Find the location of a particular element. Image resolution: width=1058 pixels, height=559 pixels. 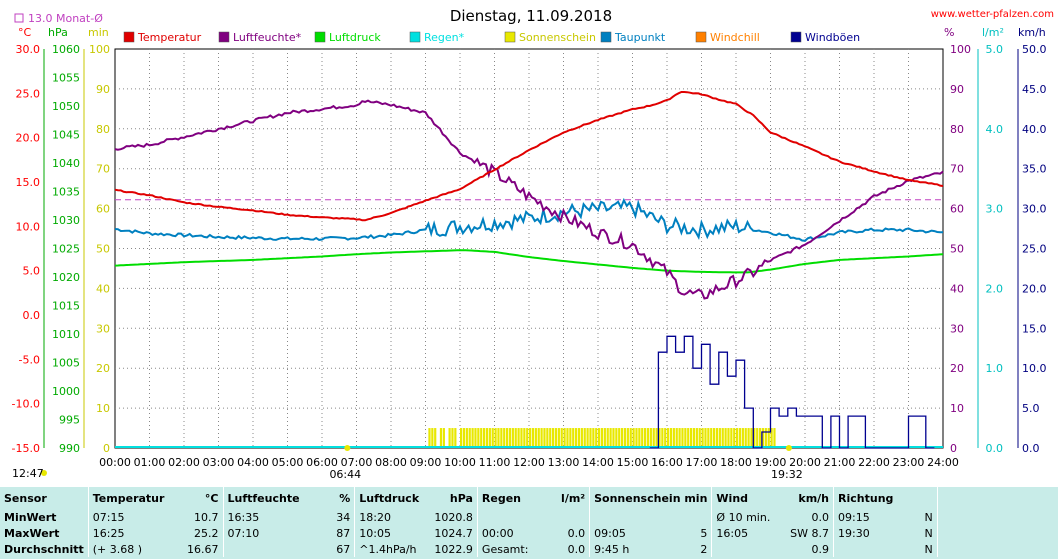

wind-tick-label: 40.0 is located at coordinates (1034, 129).